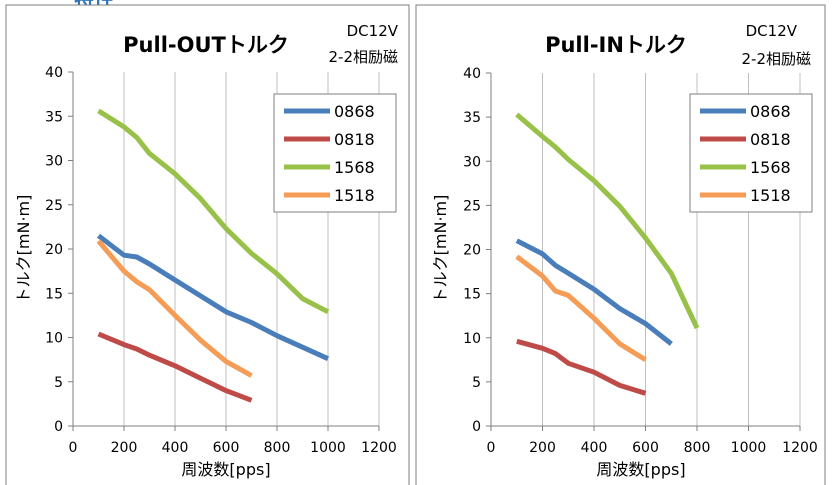  What do you see at coordinates (124, 448) in the screenshot?
I see `chart-1-x-tick-label: 200` at bounding box center [124, 448].